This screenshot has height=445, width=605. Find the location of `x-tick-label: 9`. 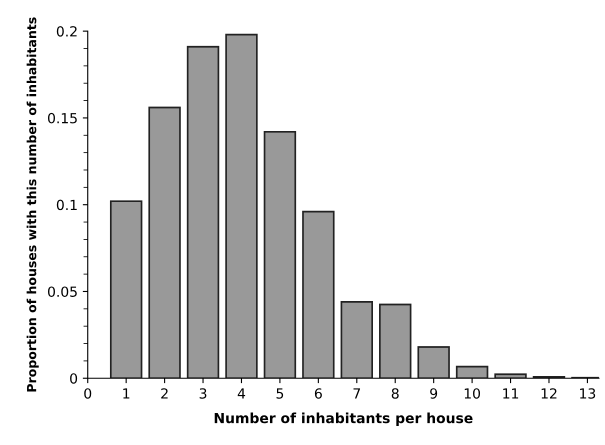

x-tick-label: 9 is located at coordinates (434, 393).